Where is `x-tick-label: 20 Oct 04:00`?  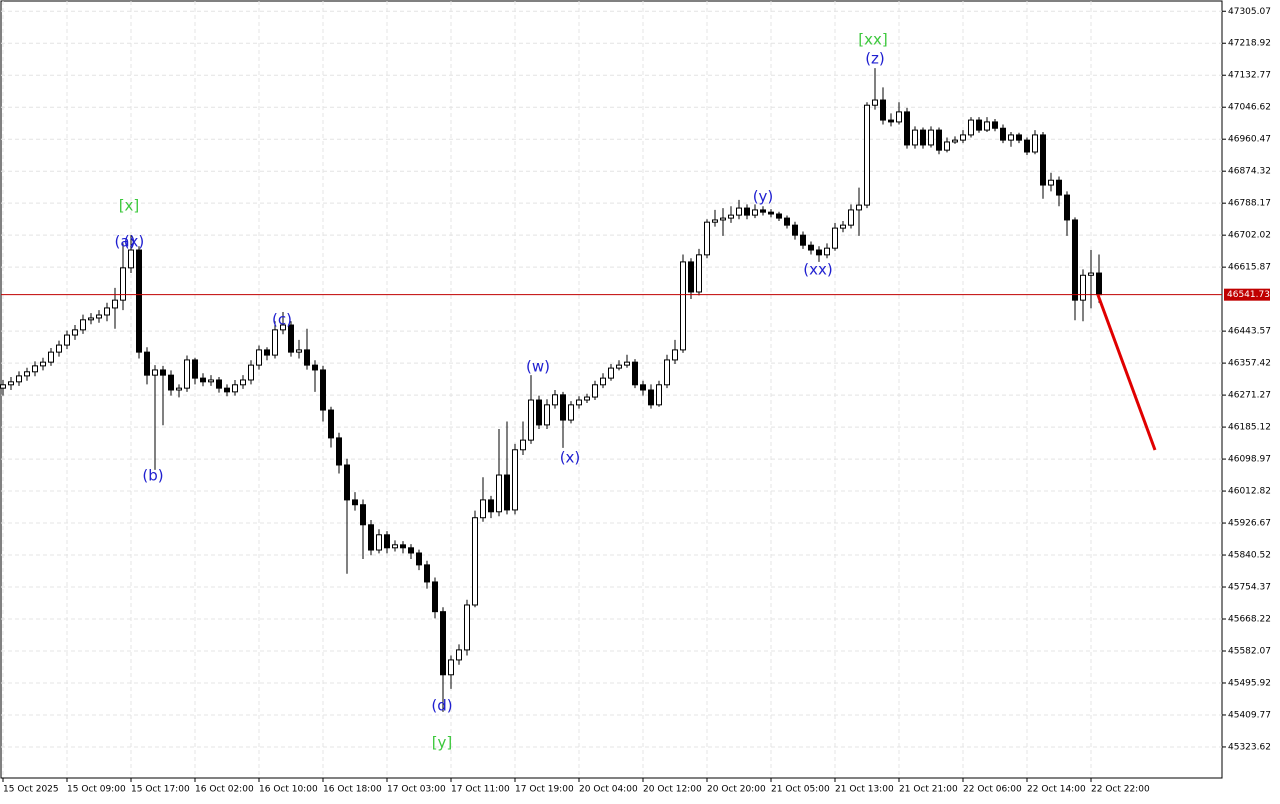 x-tick-label: 20 Oct 04:00 is located at coordinates (608, 790).